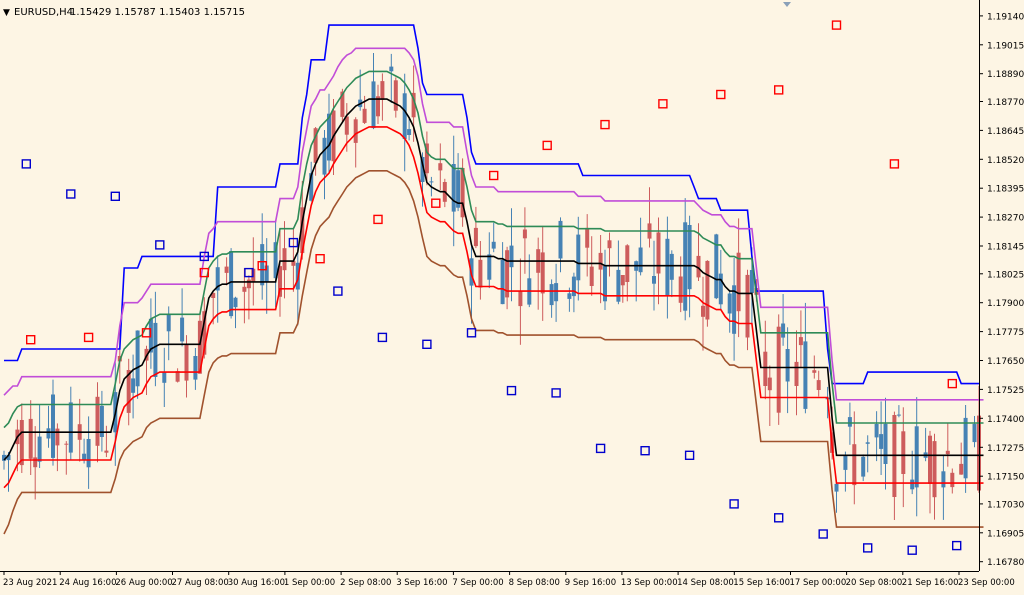 The width and height of the screenshot is (1024, 595). Describe the element at coordinates (1005, 505) in the screenshot. I see `y-tick-label: 1.17030` at that location.